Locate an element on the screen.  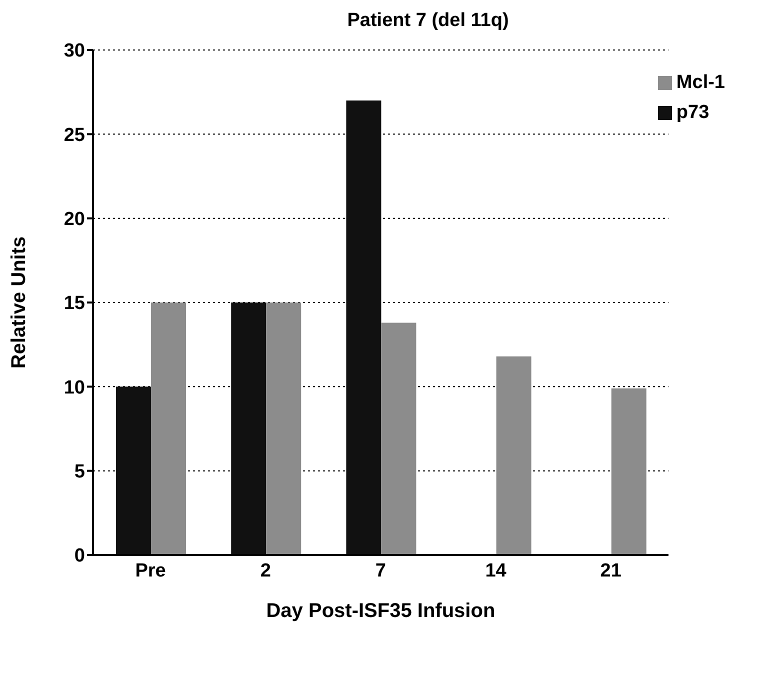
y-tick-label: 20 is located at coordinates (74, 219).